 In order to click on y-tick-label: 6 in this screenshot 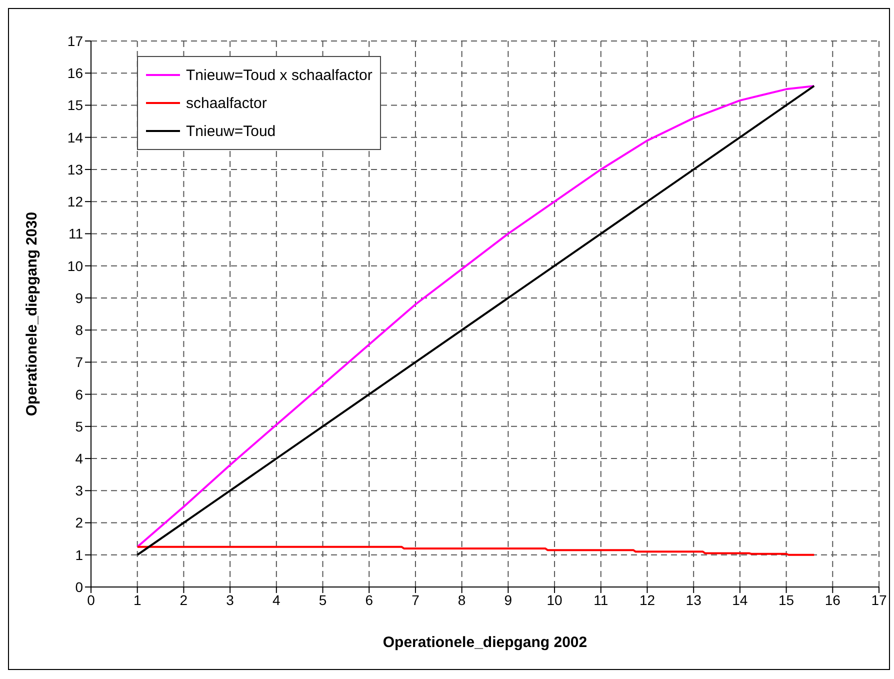, I will do `click(79, 394)`.